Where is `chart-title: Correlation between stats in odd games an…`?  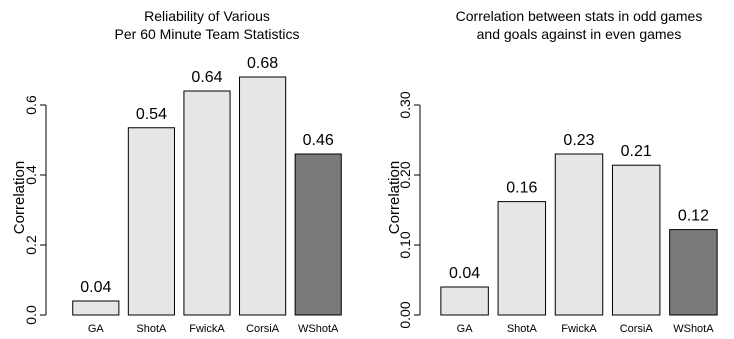
chart-title: Correlation between stats in odd games an… is located at coordinates (579, 25).